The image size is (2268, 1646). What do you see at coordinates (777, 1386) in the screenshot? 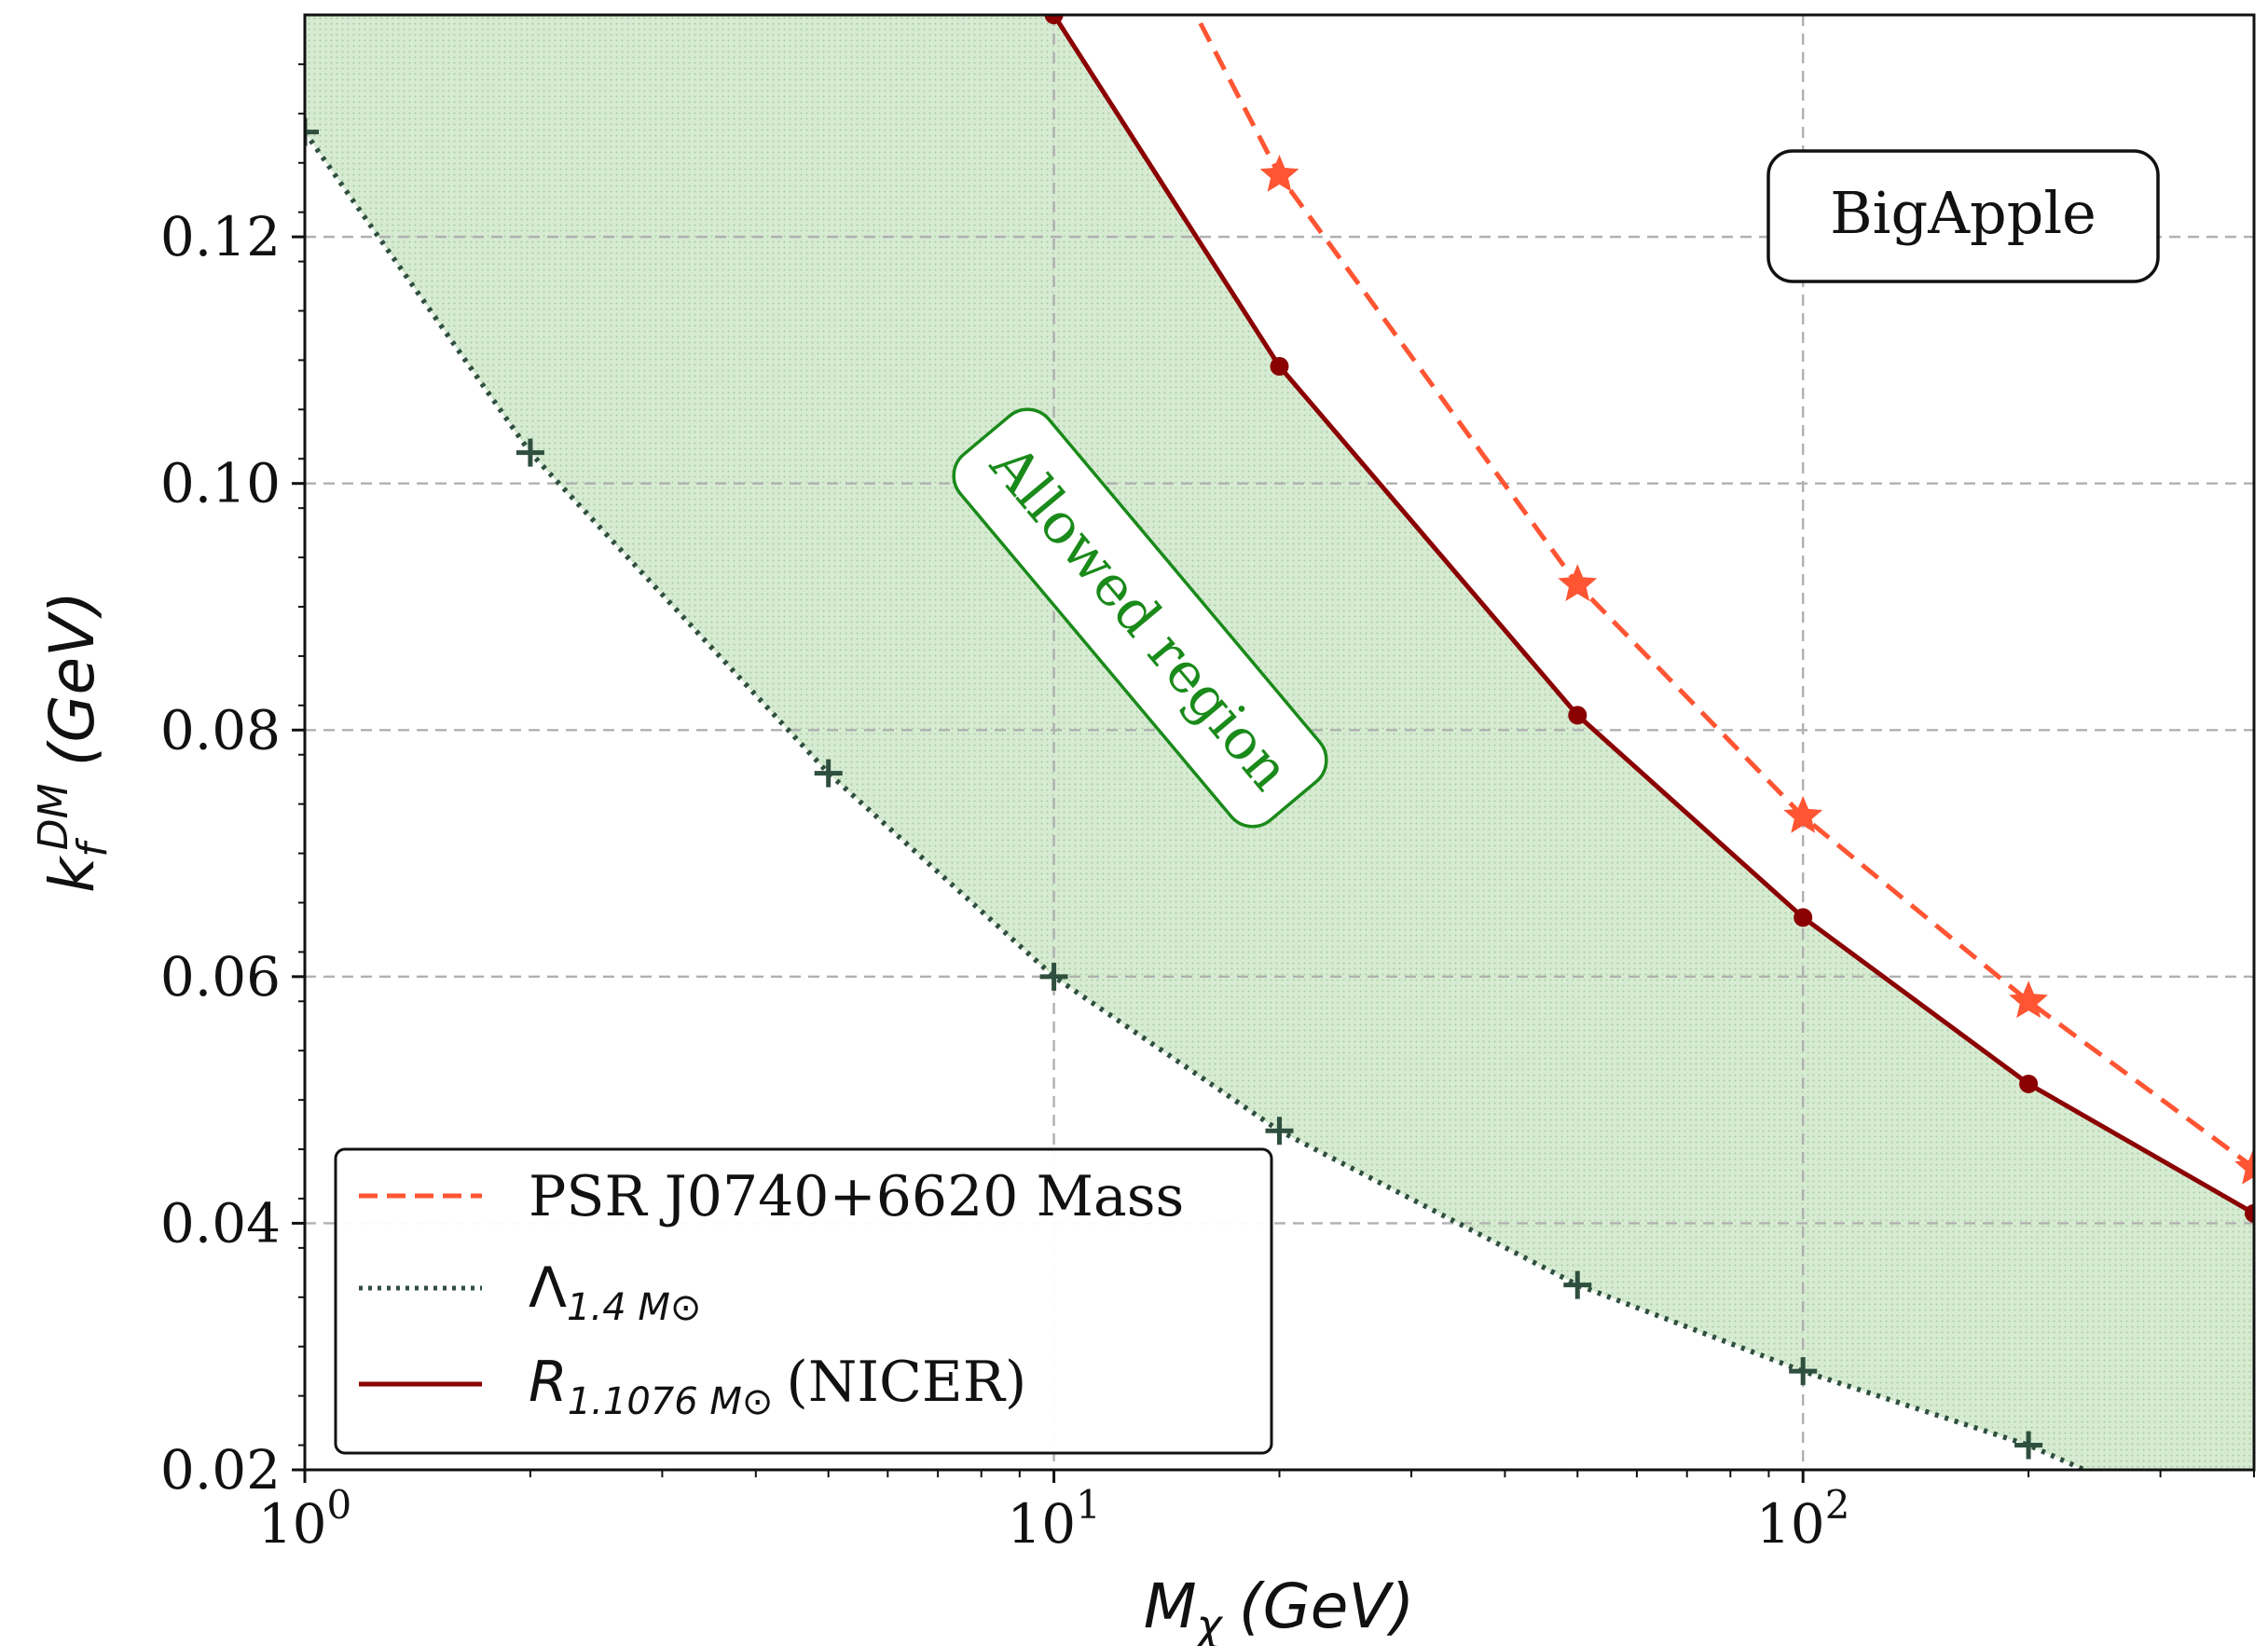
I see `legend-label-nicer: R1.1076 M⊙ (NICER)` at bounding box center [777, 1386].